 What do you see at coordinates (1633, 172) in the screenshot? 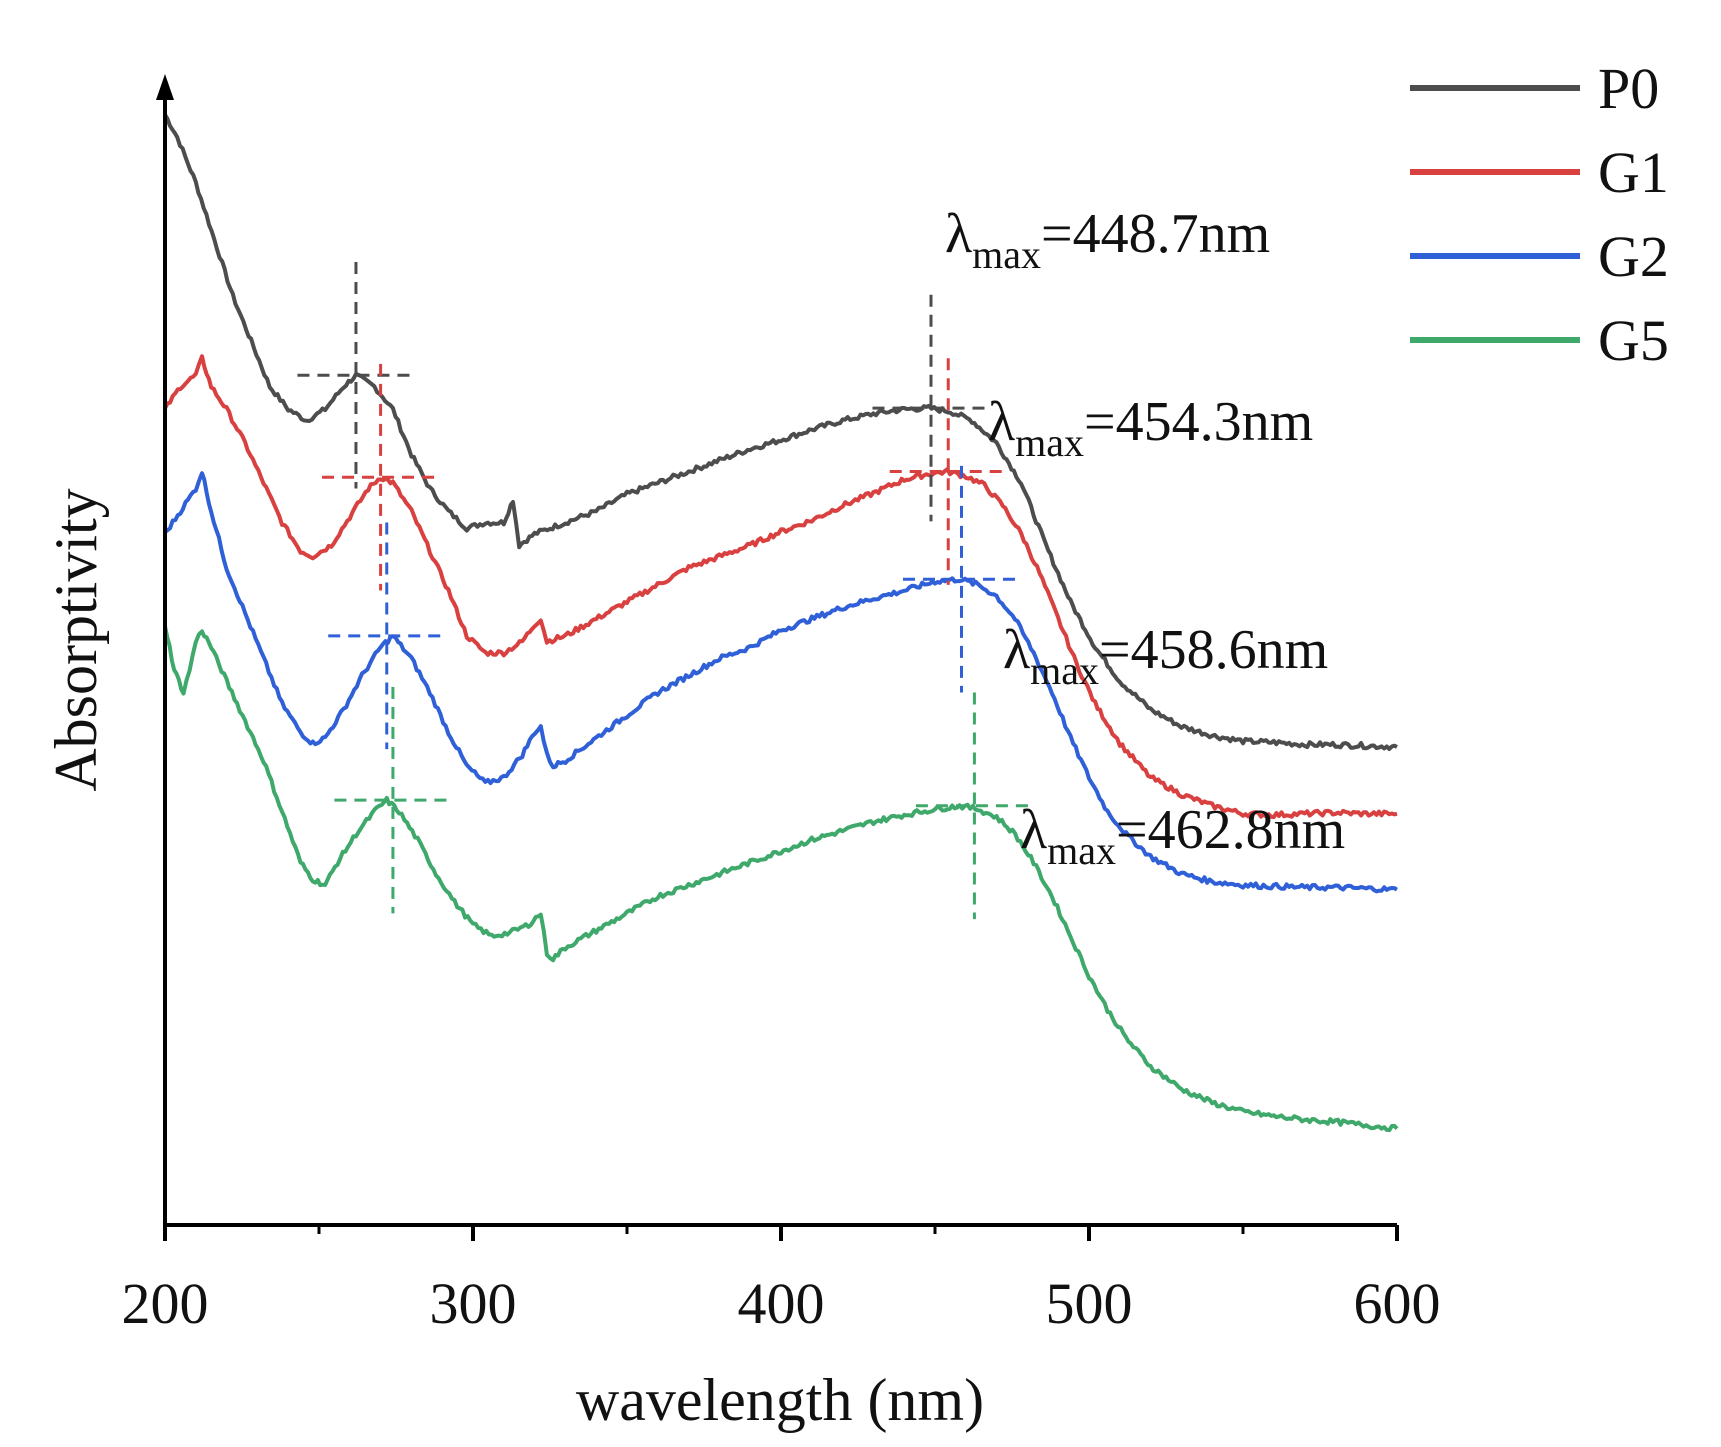
I see `legend-label-g1: G1` at bounding box center [1633, 172].